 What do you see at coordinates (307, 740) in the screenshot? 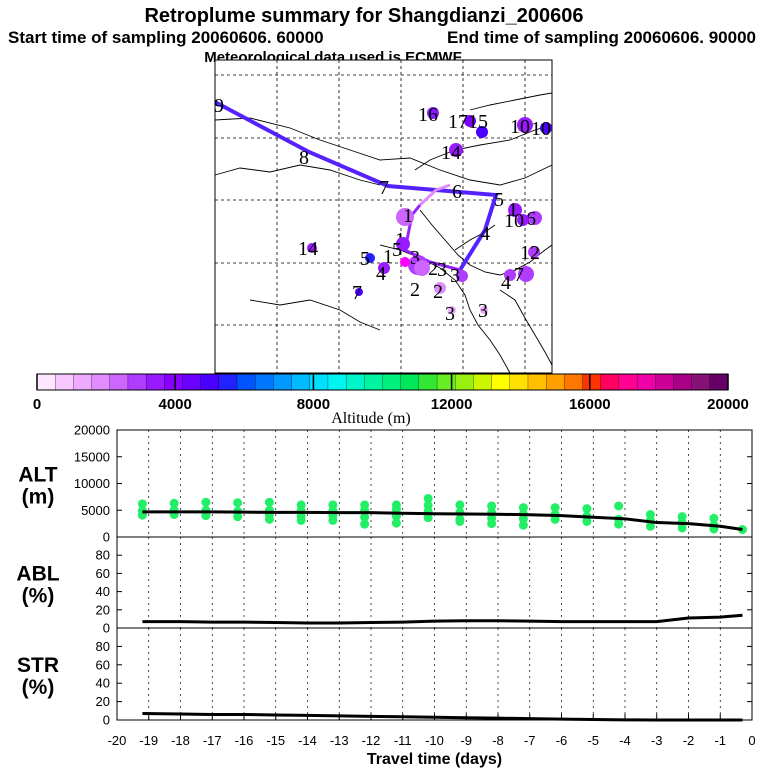
I see `x-tick-label: -14` at bounding box center [307, 740].